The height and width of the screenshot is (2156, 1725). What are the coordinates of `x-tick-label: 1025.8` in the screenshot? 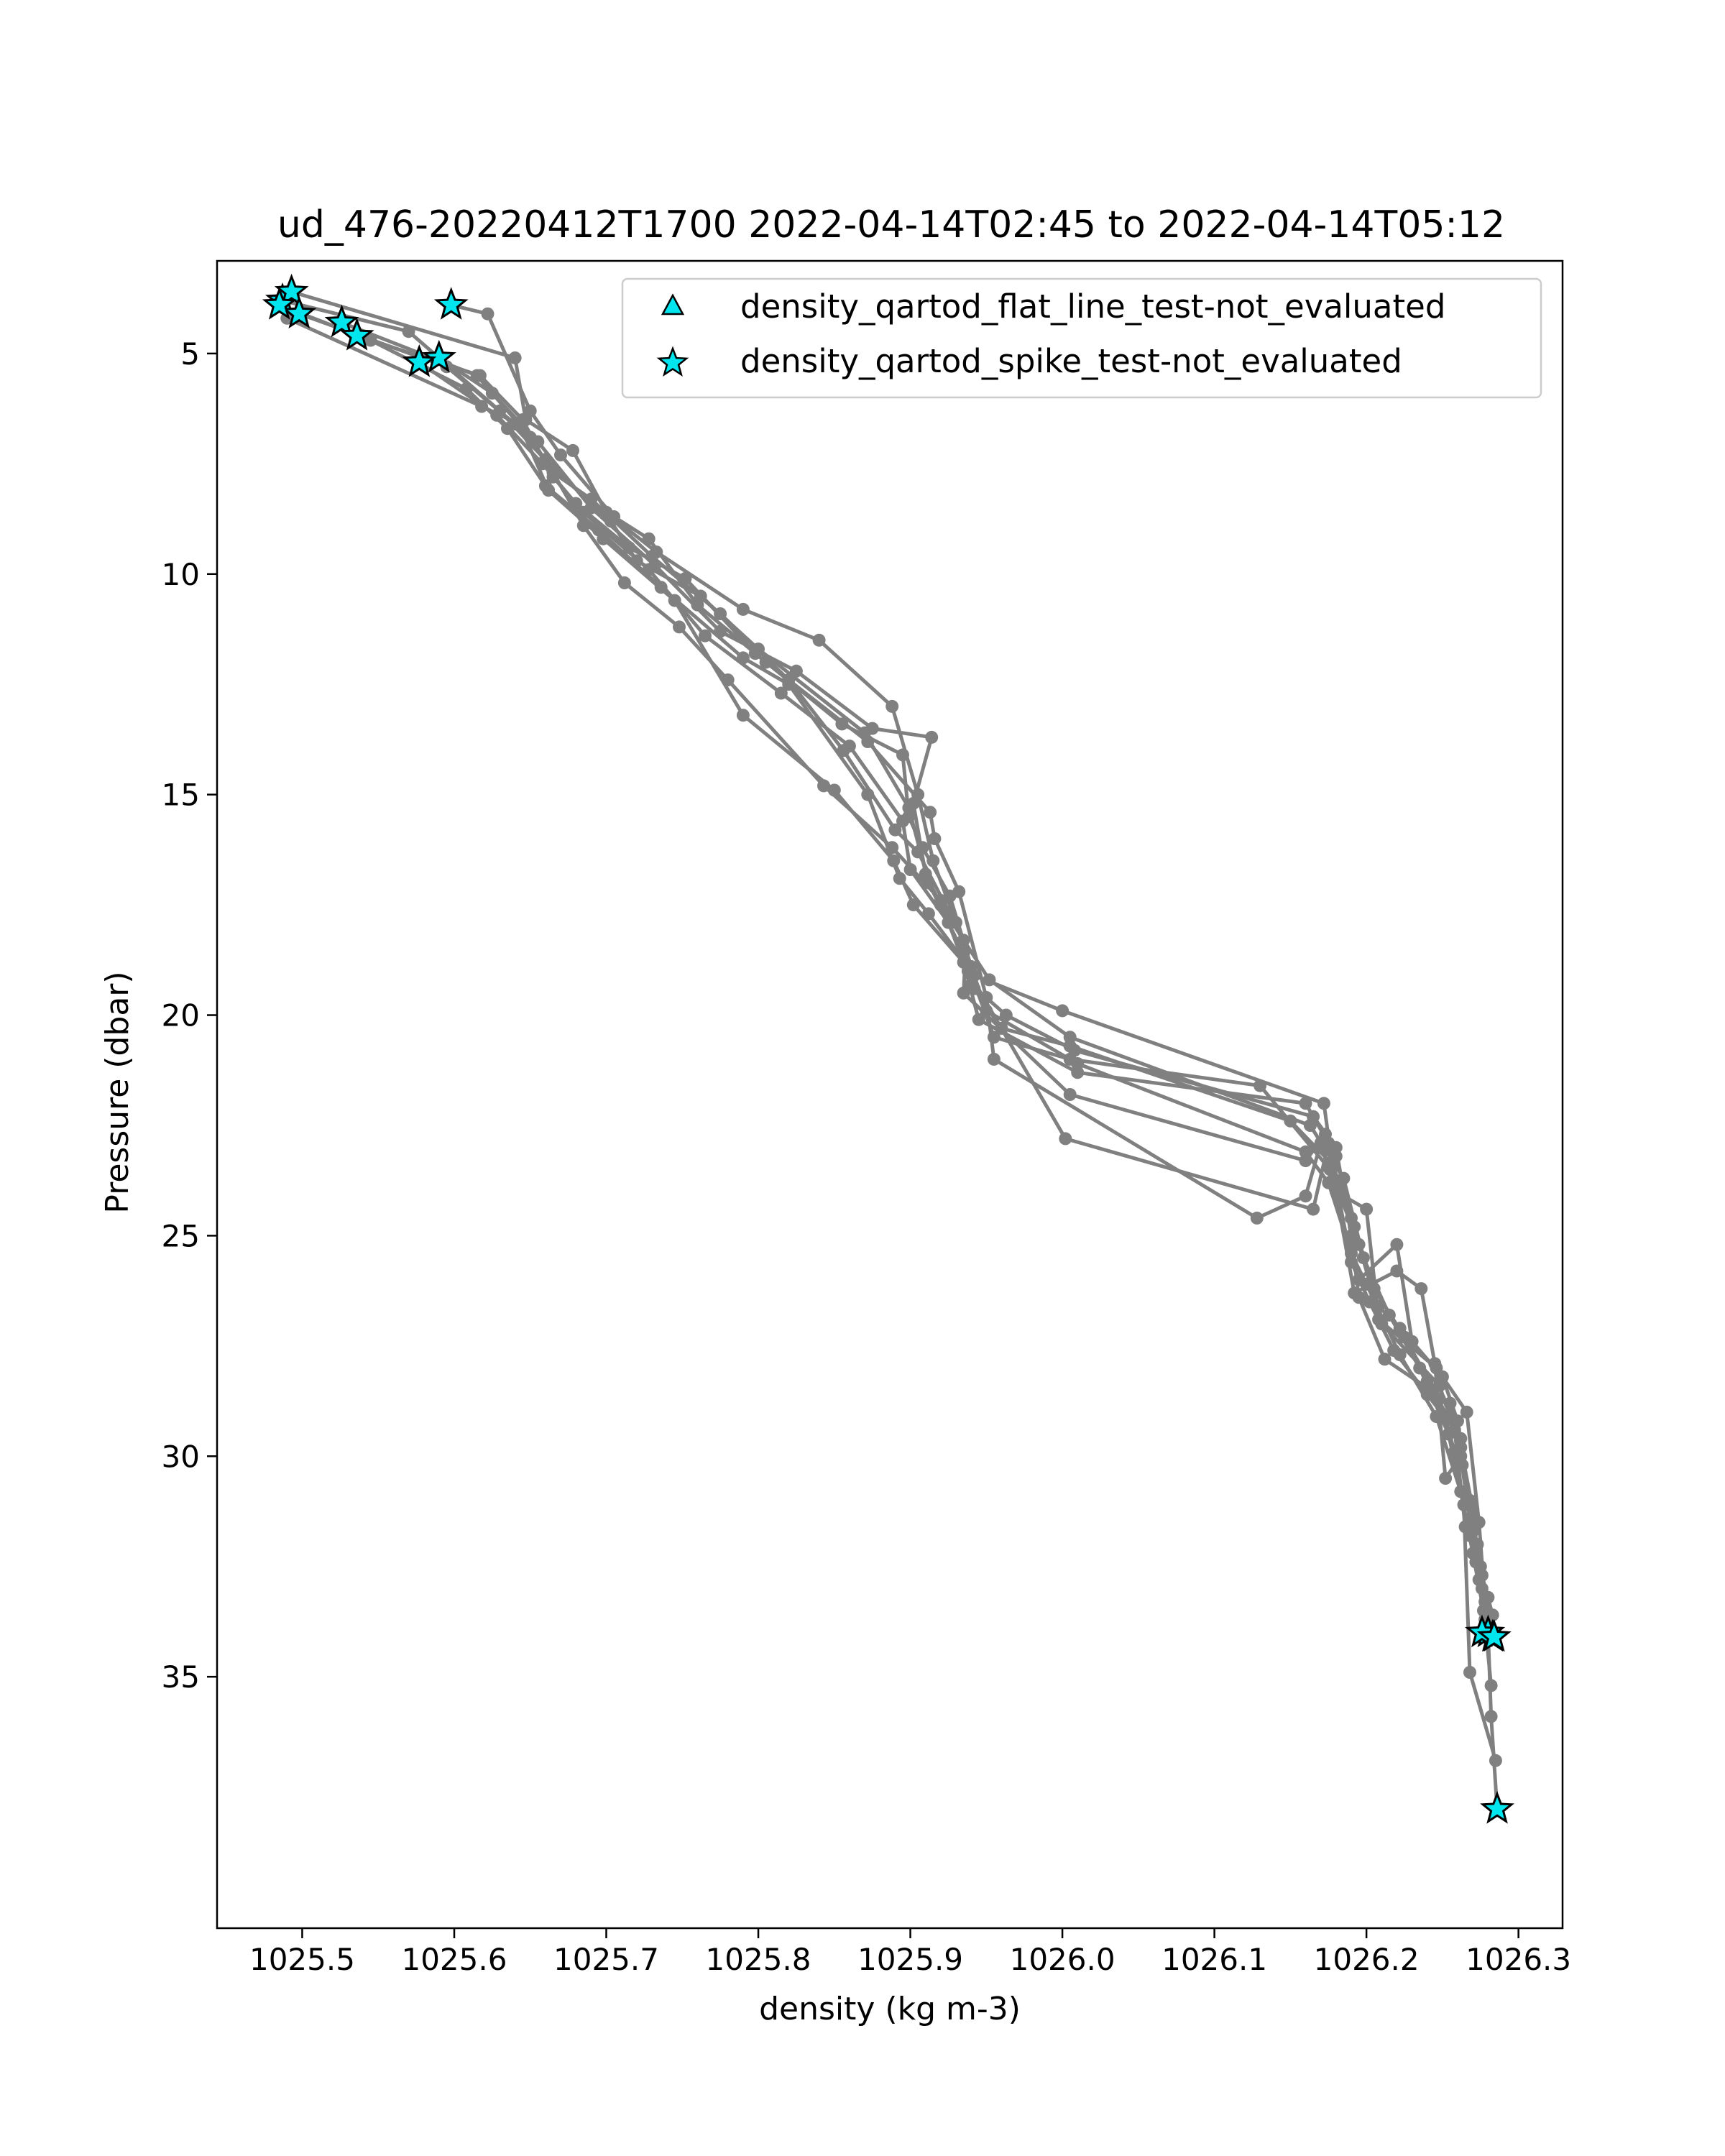 It's located at (758, 1959).